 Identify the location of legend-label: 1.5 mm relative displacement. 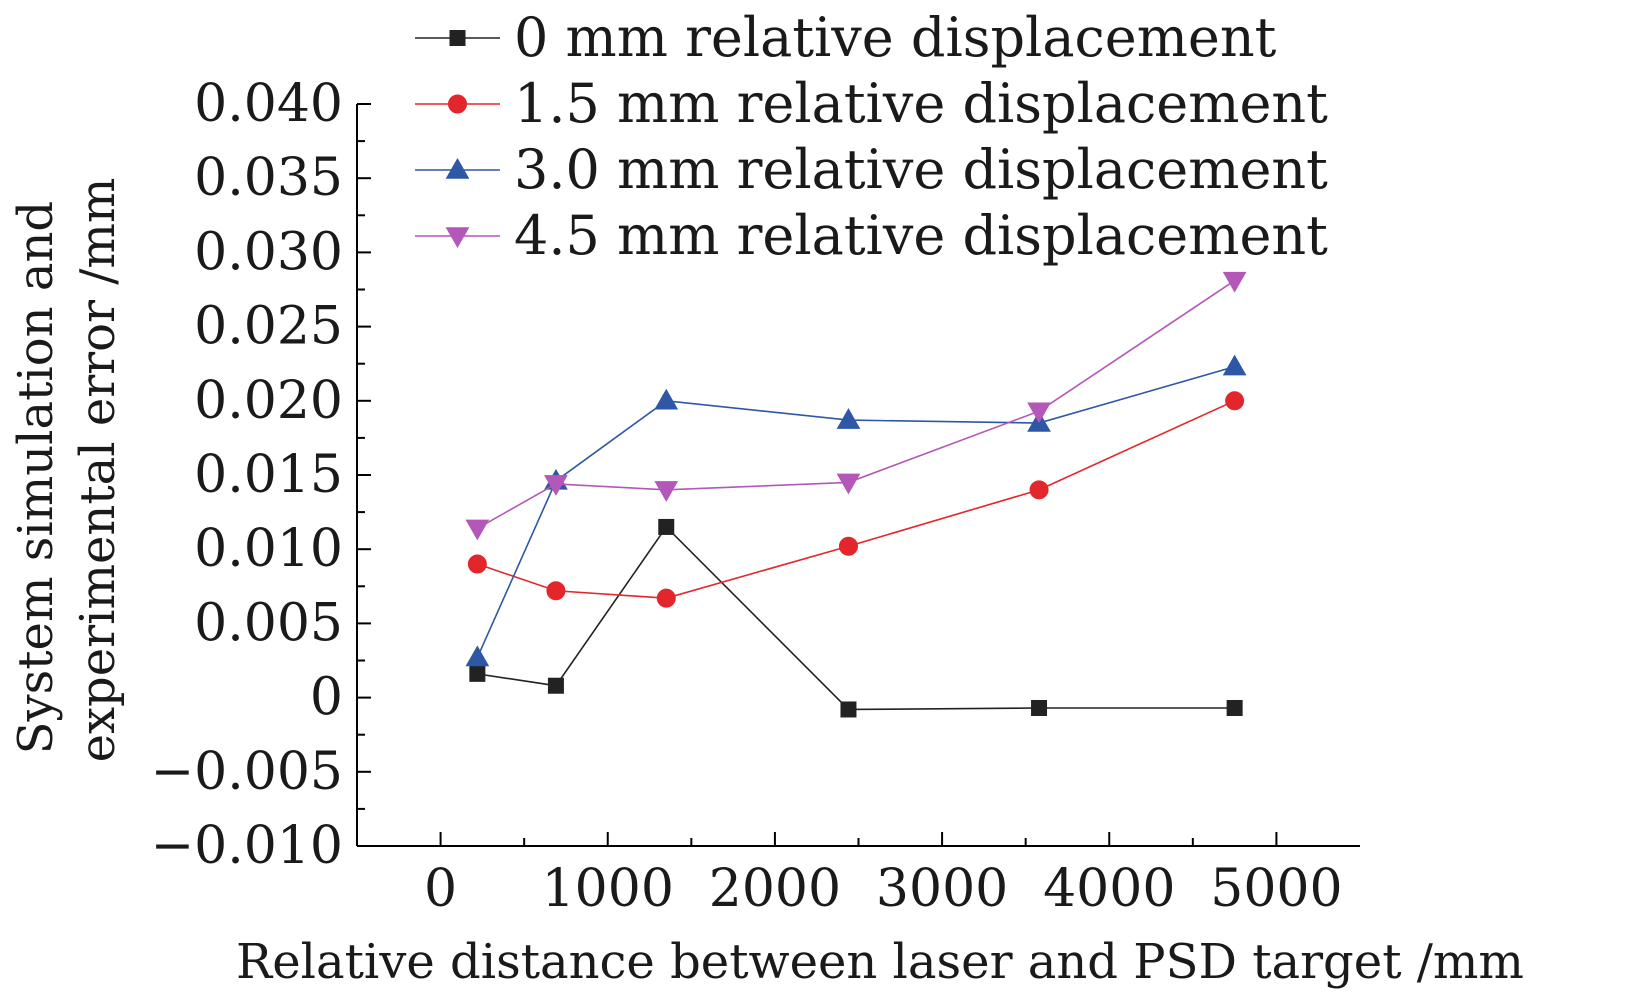
(921, 103).